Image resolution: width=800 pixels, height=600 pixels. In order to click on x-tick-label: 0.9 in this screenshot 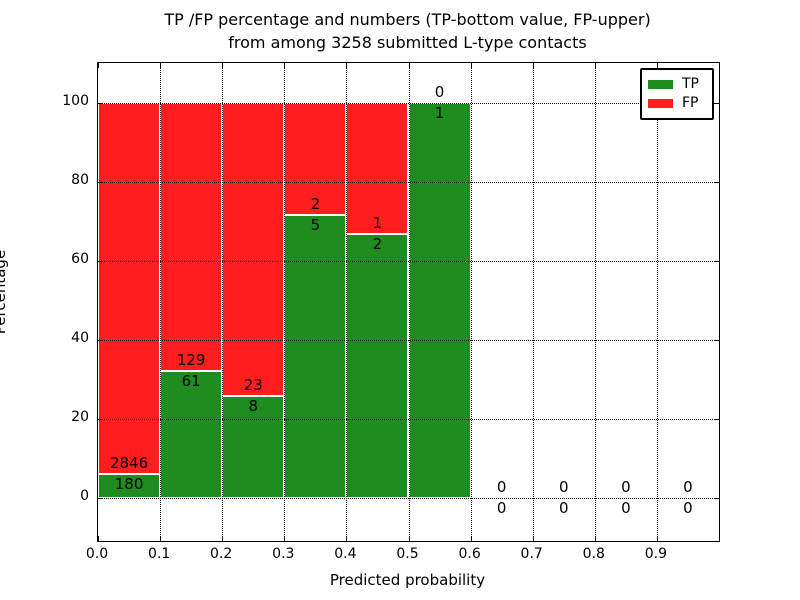, I will do `click(656, 554)`.